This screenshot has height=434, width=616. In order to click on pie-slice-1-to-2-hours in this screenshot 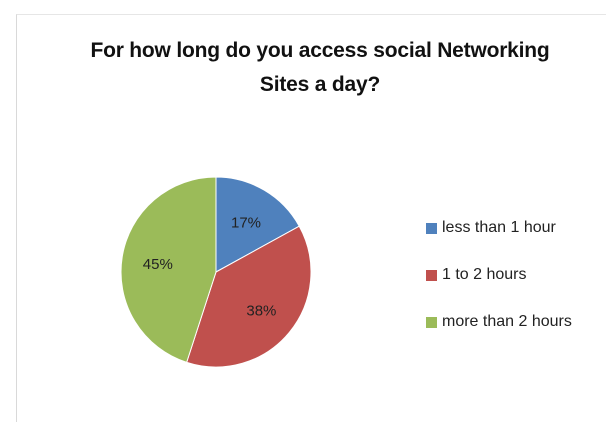, I will do `click(249, 296)`.